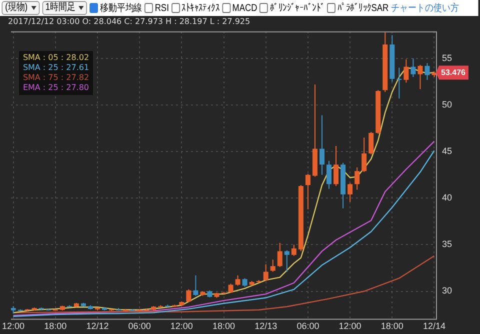  What do you see at coordinates (447, 244) in the screenshot?
I see `y-tick-label: 35` at bounding box center [447, 244].